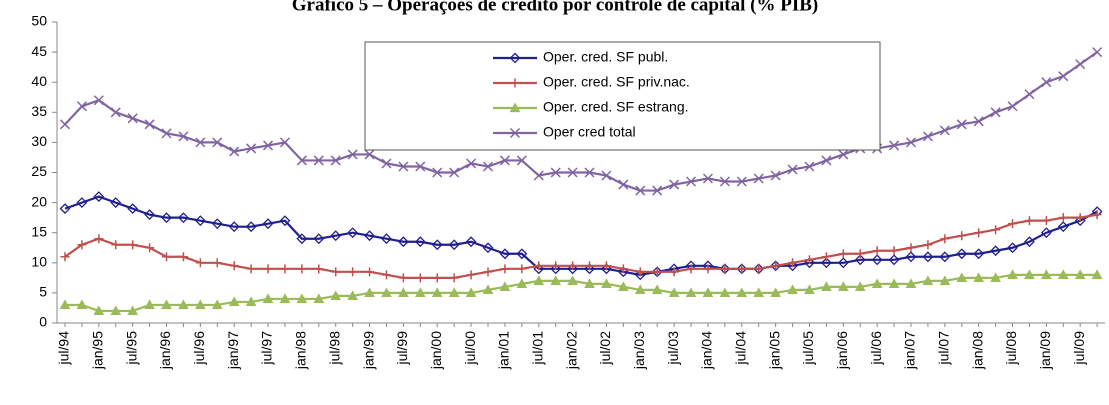 Image resolution: width=1109 pixels, height=405 pixels. I want to click on x-tick-label: jan/95, so click(98, 350).